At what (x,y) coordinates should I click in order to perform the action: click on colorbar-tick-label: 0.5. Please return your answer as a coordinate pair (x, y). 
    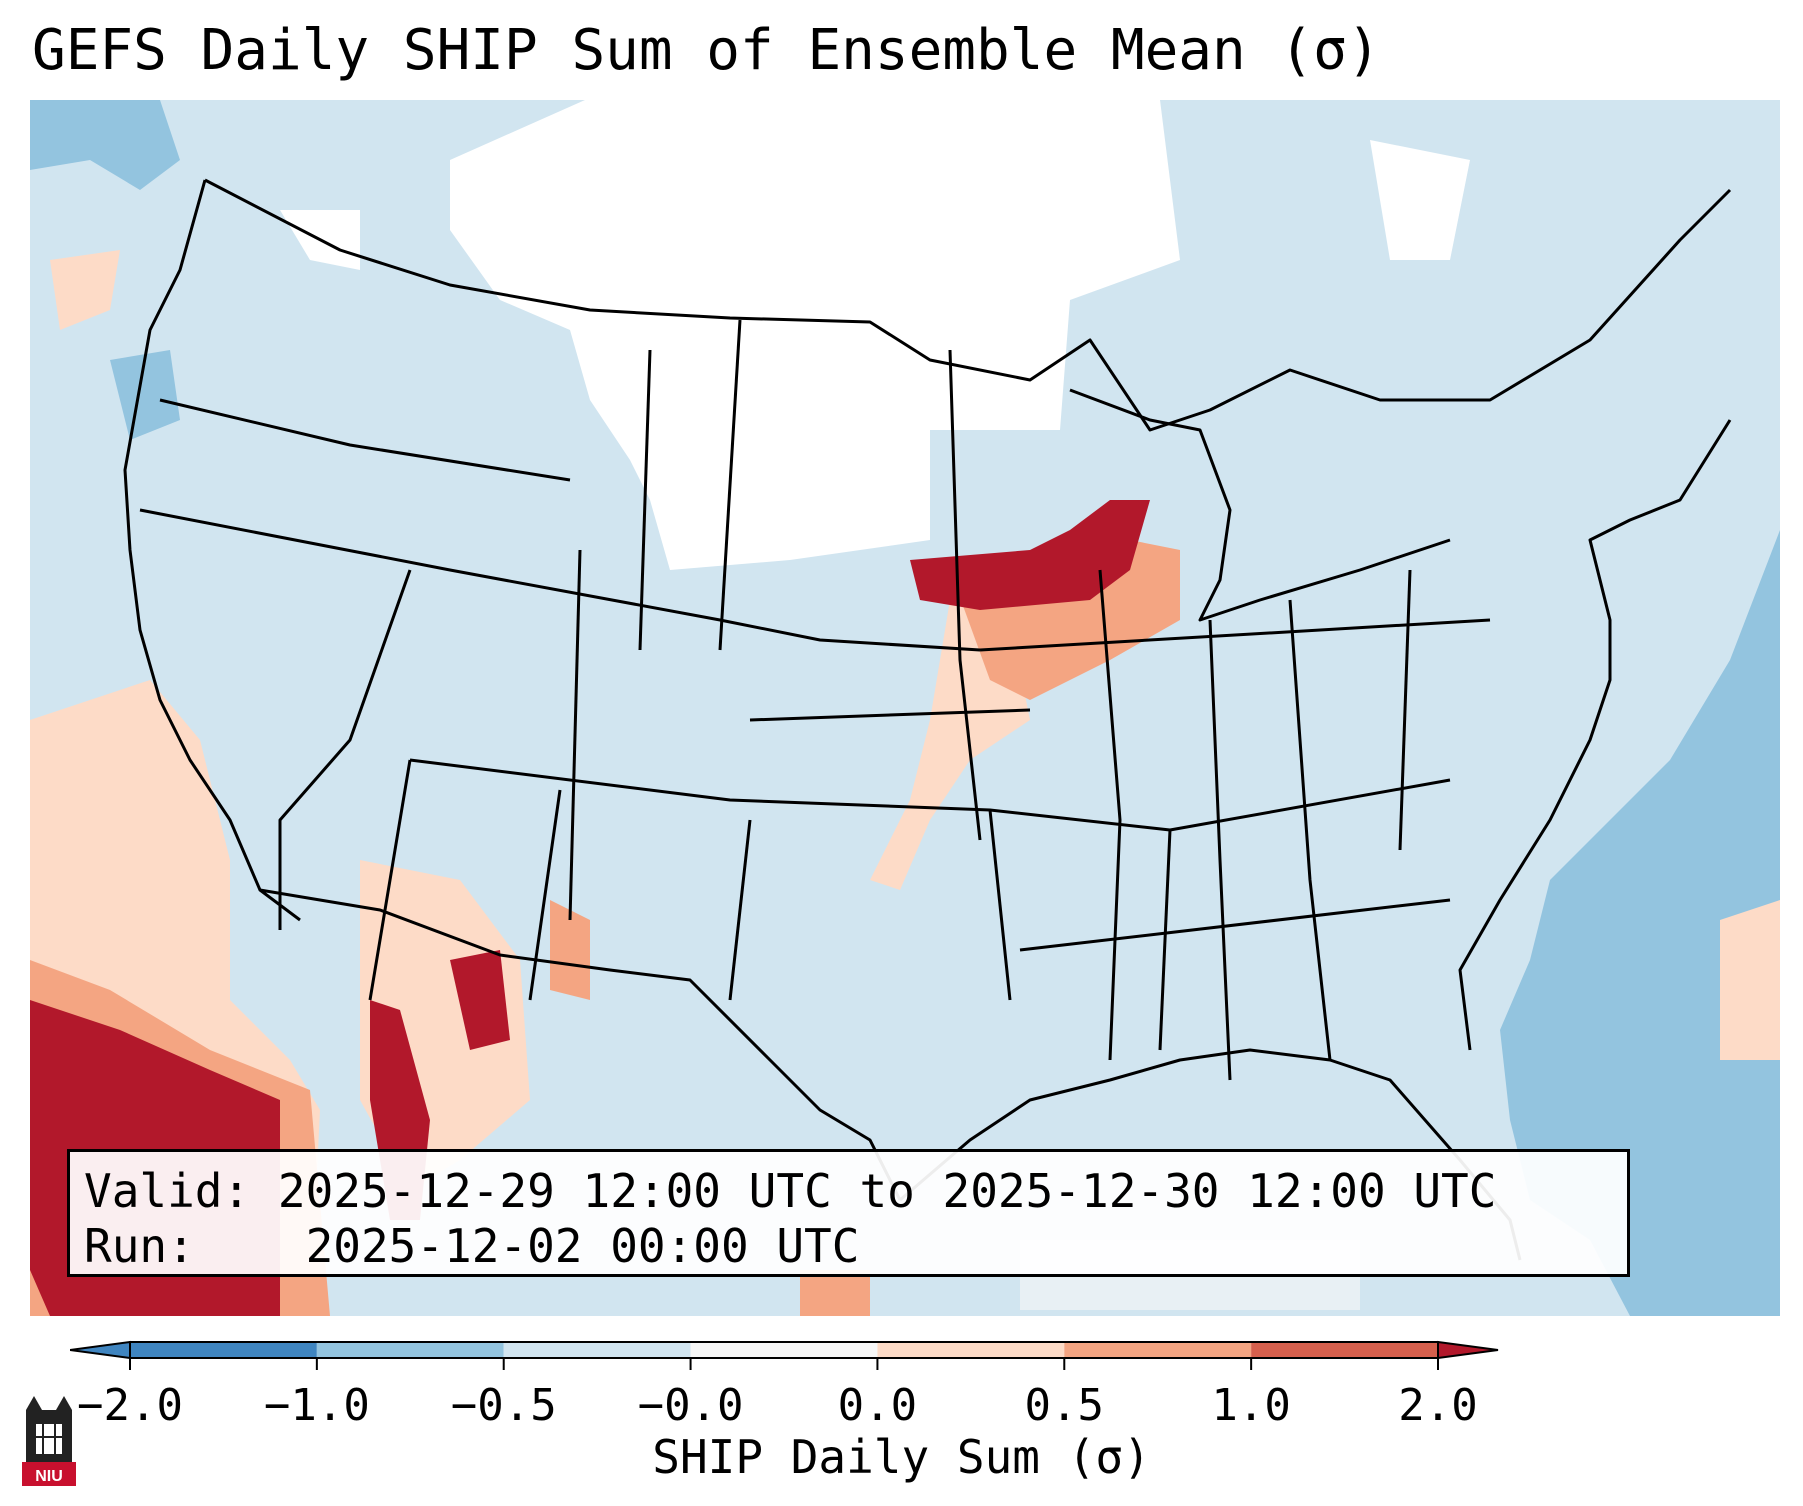
    Looking at the image, I should click on (1064, 1405).